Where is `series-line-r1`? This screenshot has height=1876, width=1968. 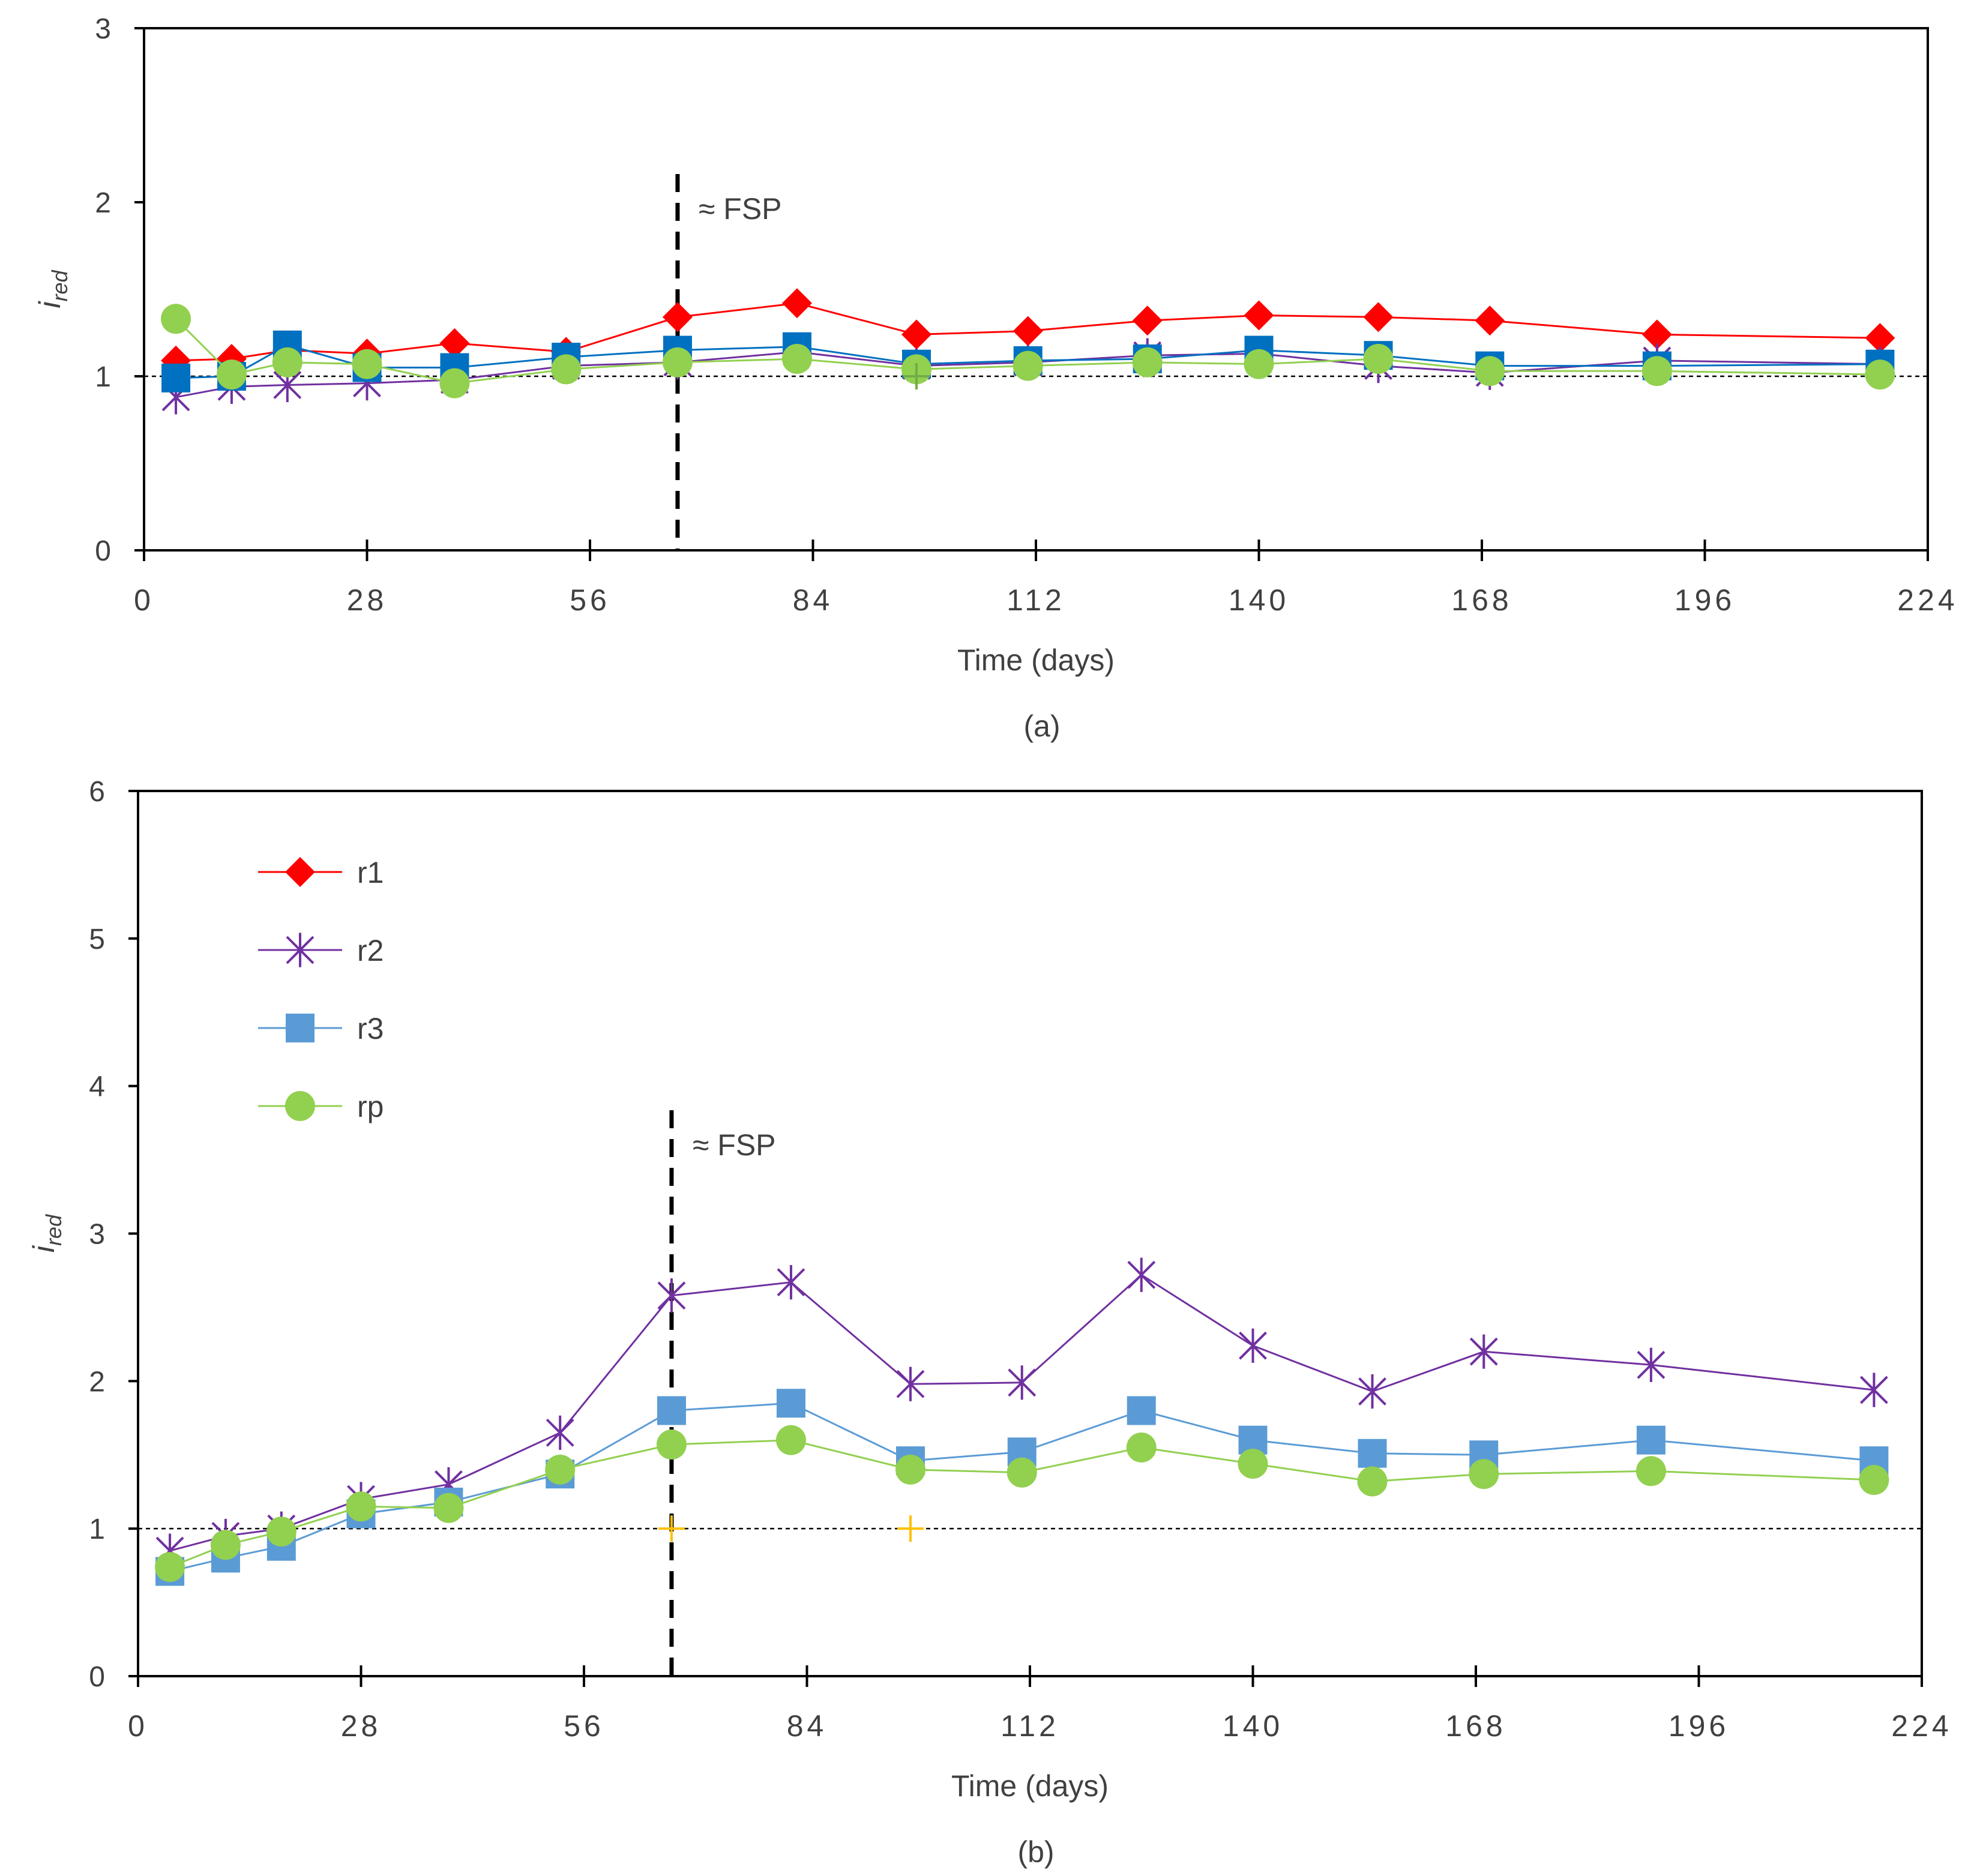
series-line-r1 is located at coordinates (1028, 332).